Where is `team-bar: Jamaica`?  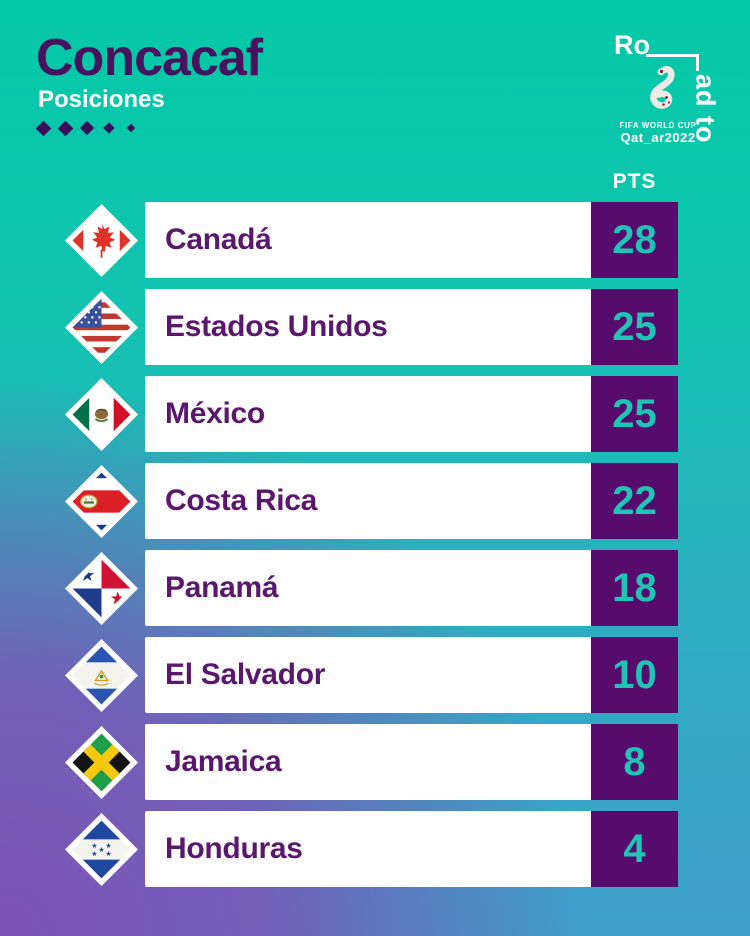
team-bar: Jamaica is located at coordinates (368, 762).